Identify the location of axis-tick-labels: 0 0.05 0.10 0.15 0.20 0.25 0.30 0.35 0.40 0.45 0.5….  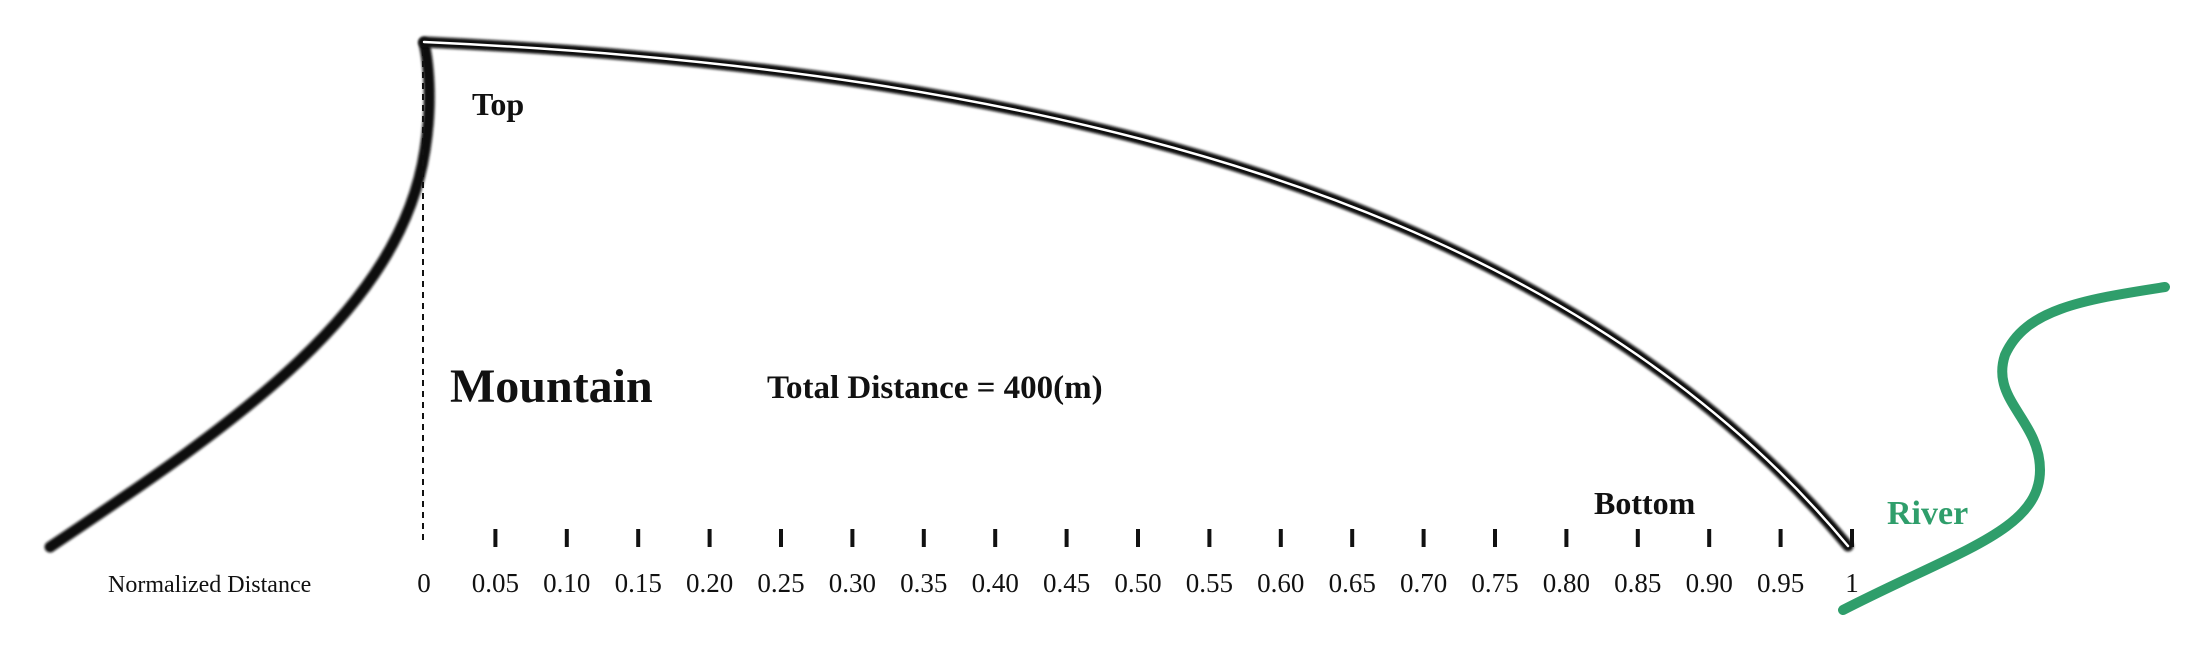
(1138, 583).